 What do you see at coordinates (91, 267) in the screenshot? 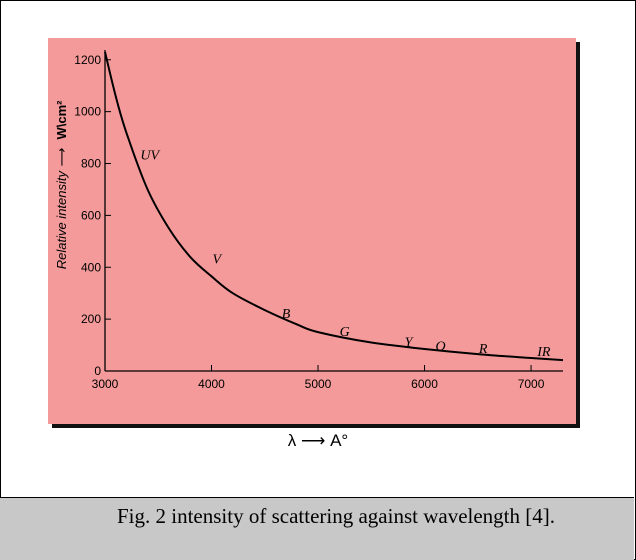
I see `y-tick-label: 400` at bounding box center [91, 267].